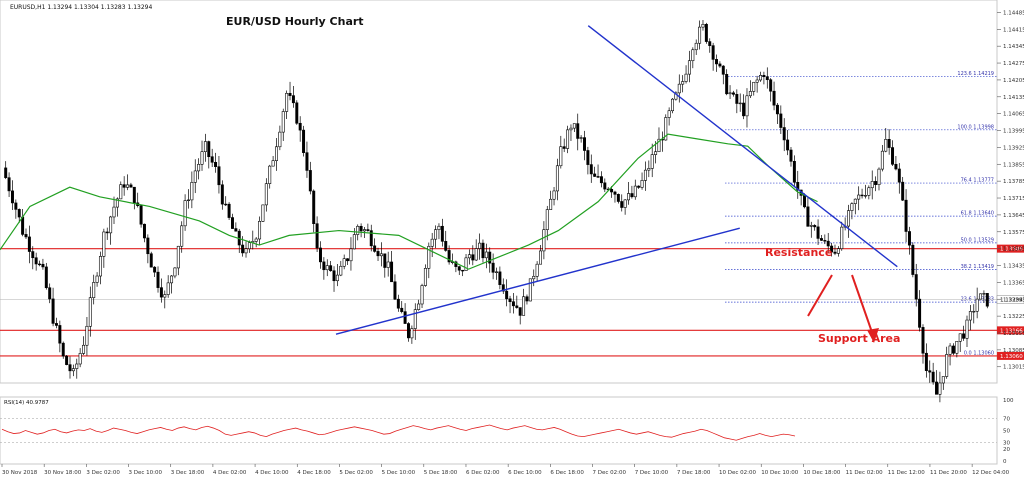  Describe the element at coordinates (146, 473) in the screenshot. I see `x-tick-label: 3 Dec 10:00` at that location.